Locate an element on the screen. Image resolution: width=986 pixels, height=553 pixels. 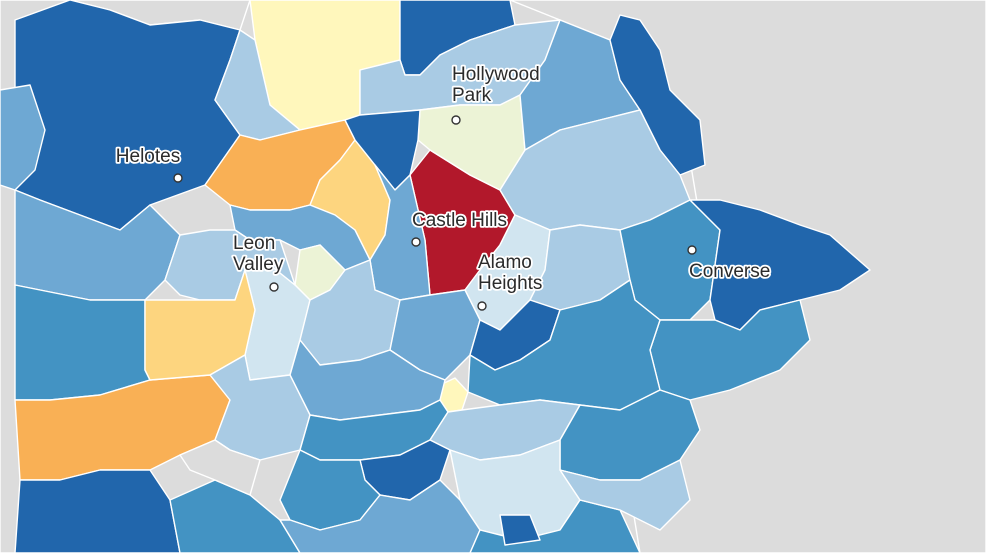
city-label-alamo-heights: Alamo Heights is located at coordinates (510, 273).